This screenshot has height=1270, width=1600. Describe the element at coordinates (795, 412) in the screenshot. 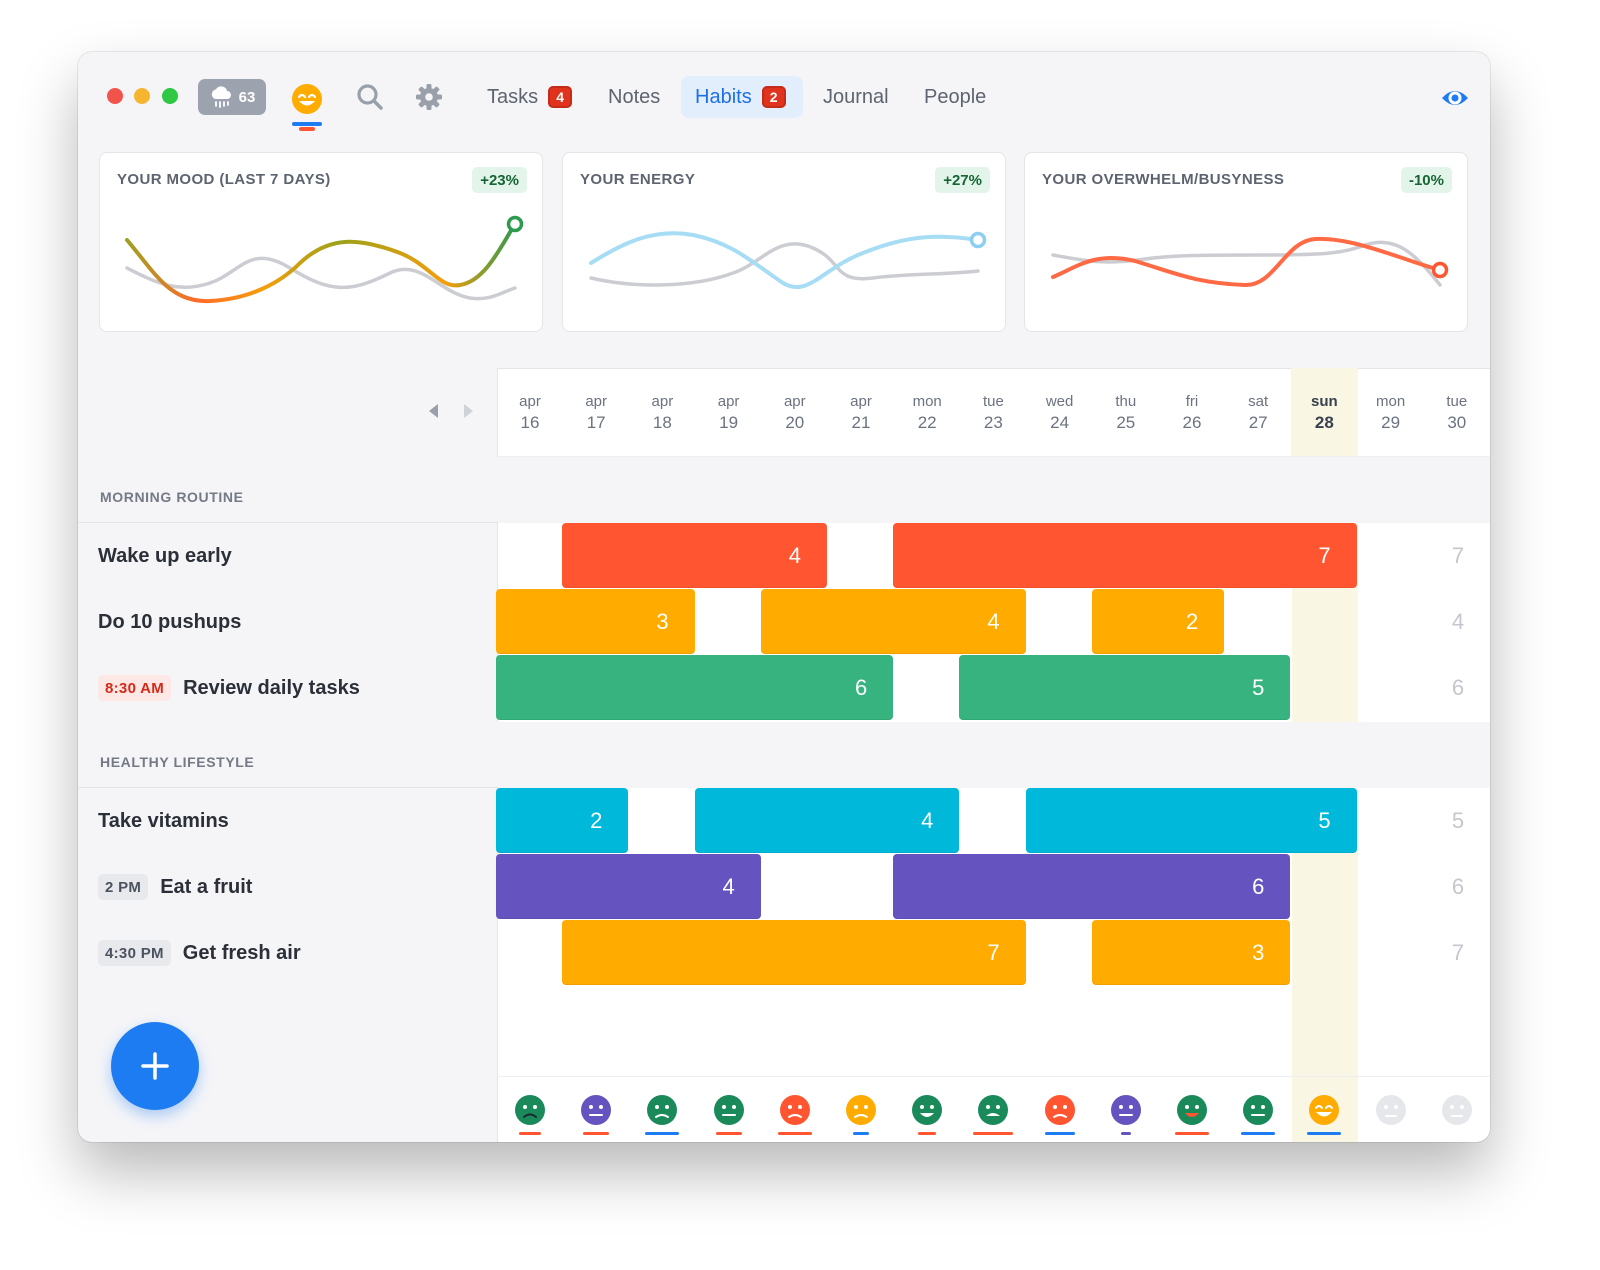

I see `day-header-20: apr 20` at that location.